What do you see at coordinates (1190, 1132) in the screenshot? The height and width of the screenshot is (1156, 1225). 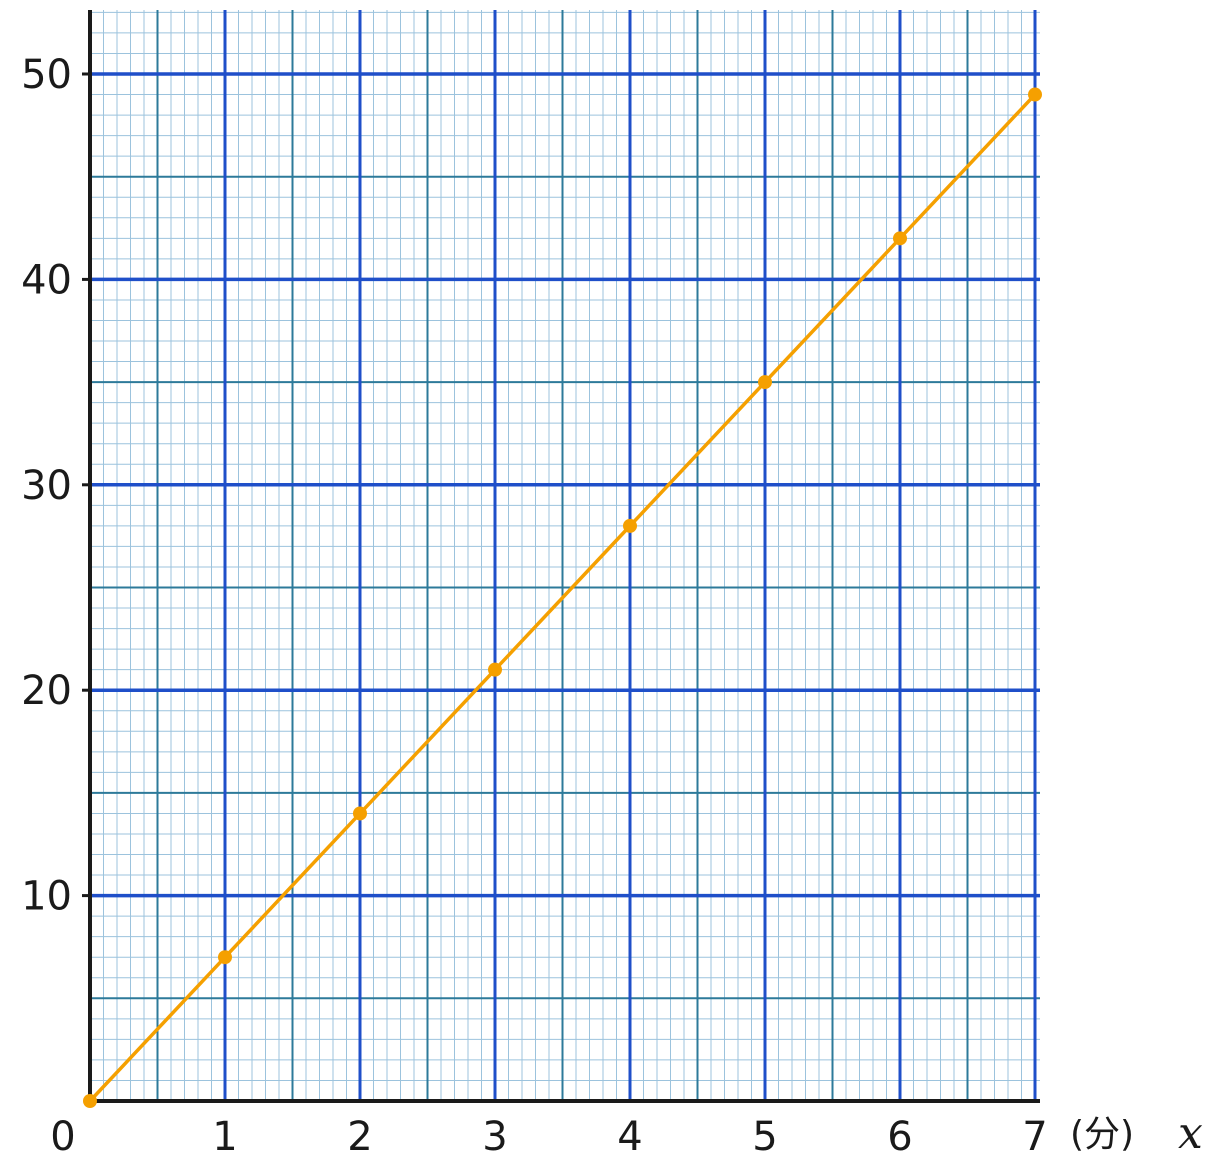 I see `x-axis-variable-label: x` at bounding box center [1190, 1132].